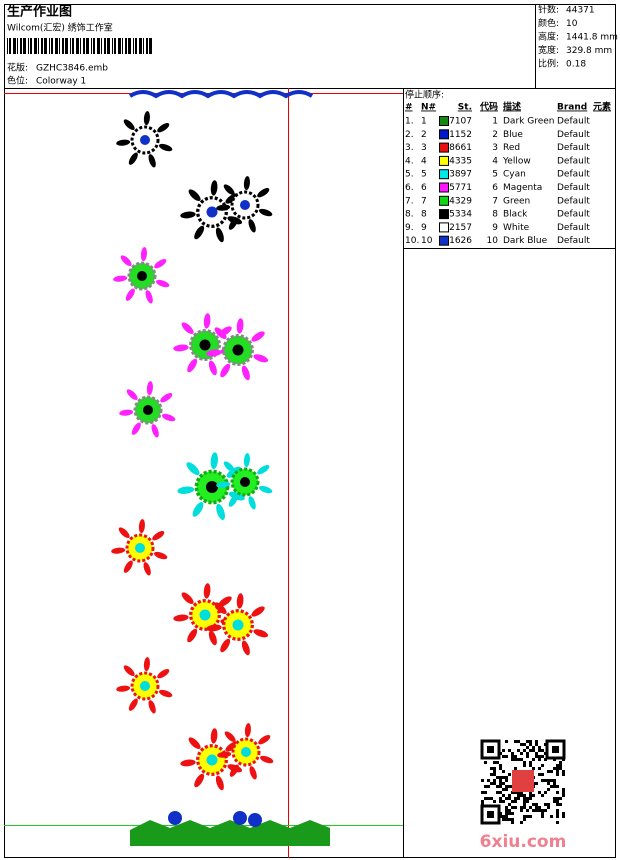 The width and height of the screenshot is (620, 860). What do you see at coordinates (580, 11) in the screenshot?
I see `info-value: 44371` at bounding box center [580, 11].